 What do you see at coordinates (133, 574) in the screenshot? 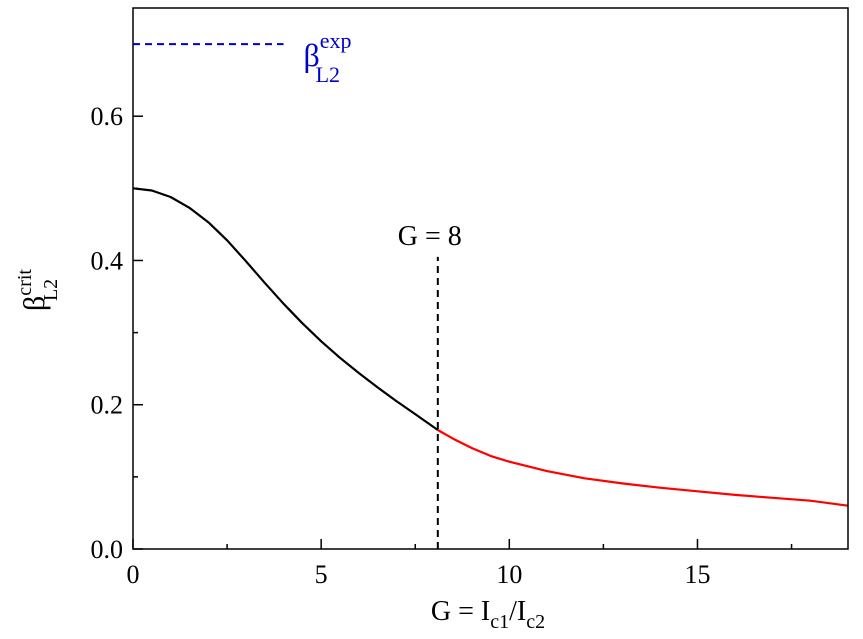
I see `x-tick-label: 0` at bounding box center [133, 574].